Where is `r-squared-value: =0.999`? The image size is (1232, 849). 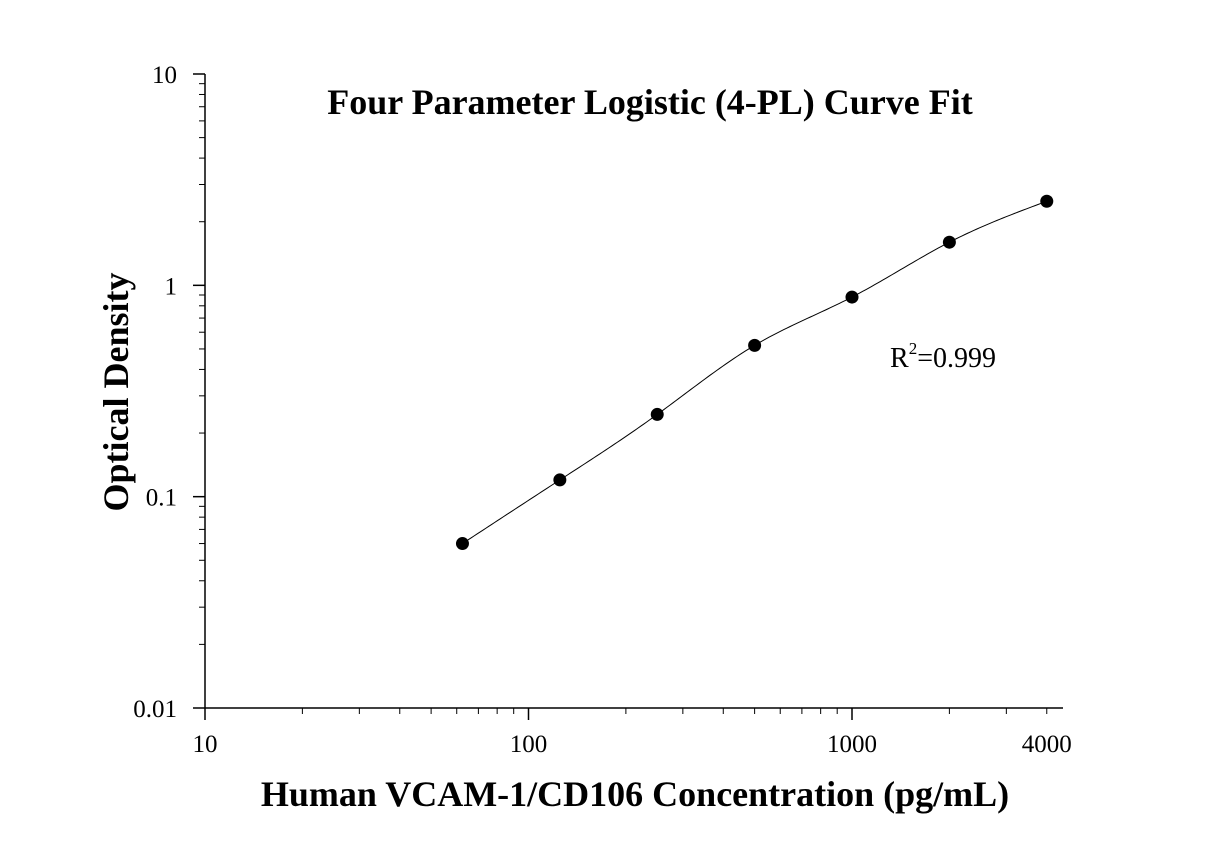
r-squared-value: =0.999 is located at coordinates (956, 358).